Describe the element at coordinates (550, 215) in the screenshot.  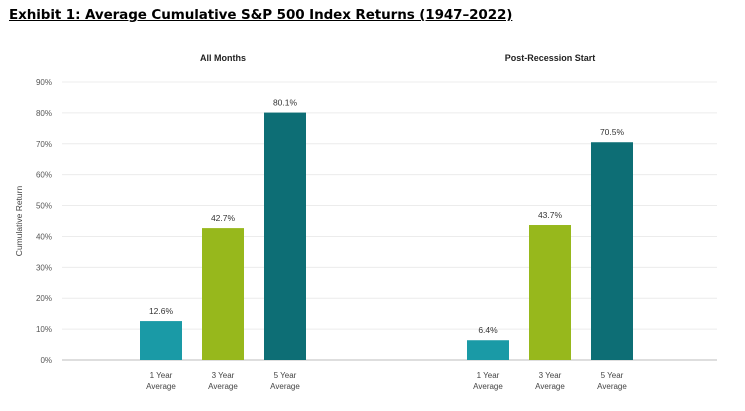
I see `bar-value-label: 43.7%` at that location.